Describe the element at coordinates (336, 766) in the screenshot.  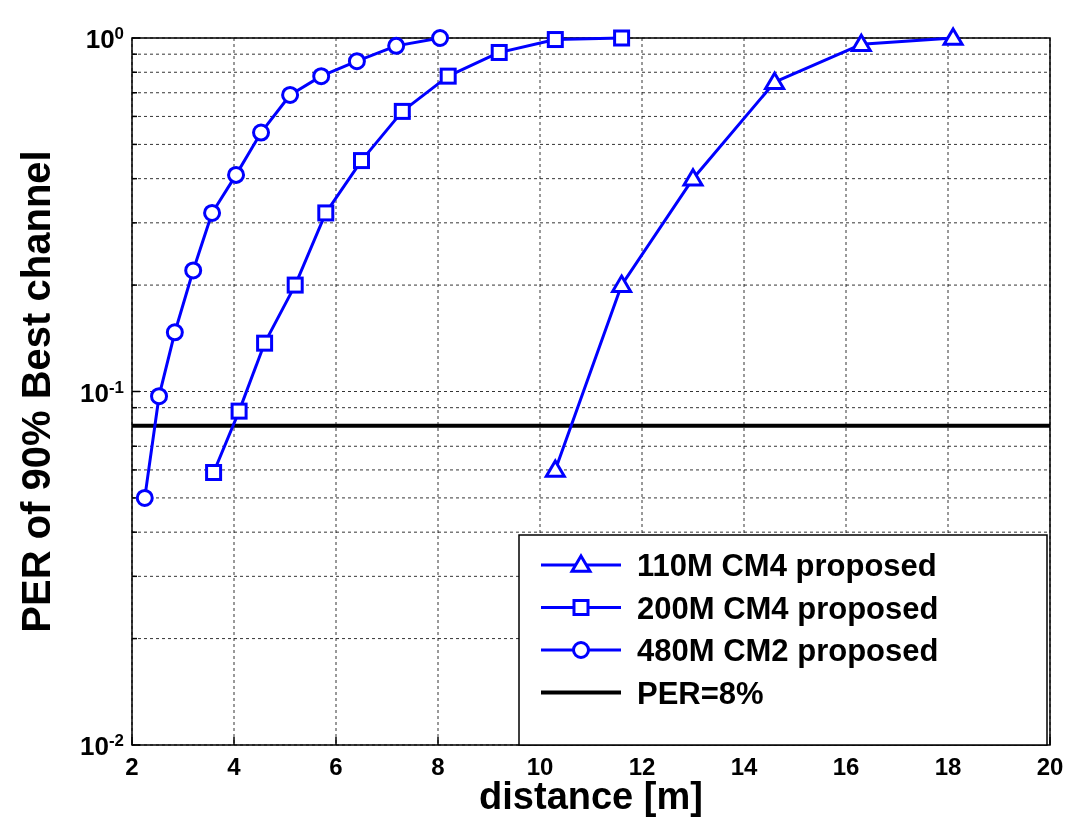
I see `x-tick-label: 6` at that location.